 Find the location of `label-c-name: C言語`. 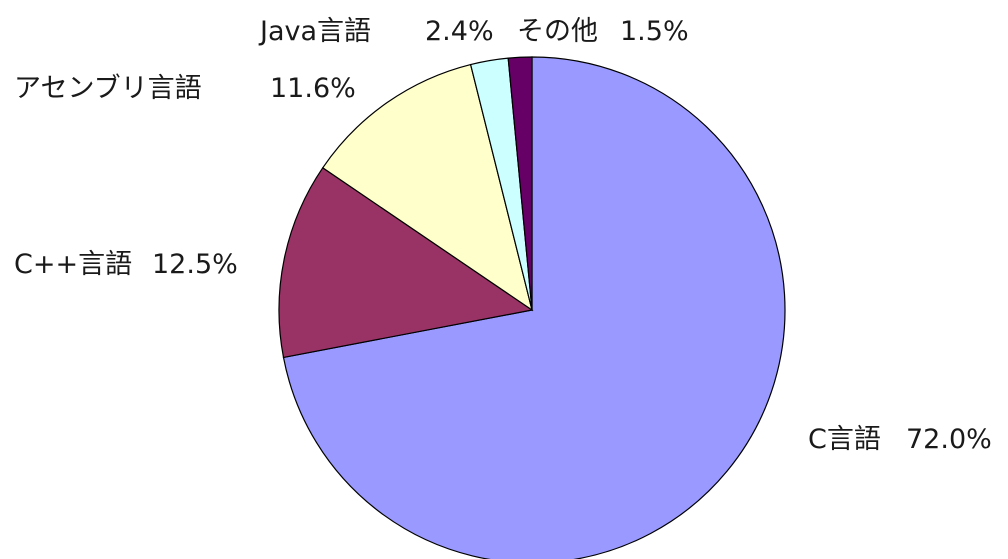

label-c-name: C言語 is located at coordinates (844, 439).